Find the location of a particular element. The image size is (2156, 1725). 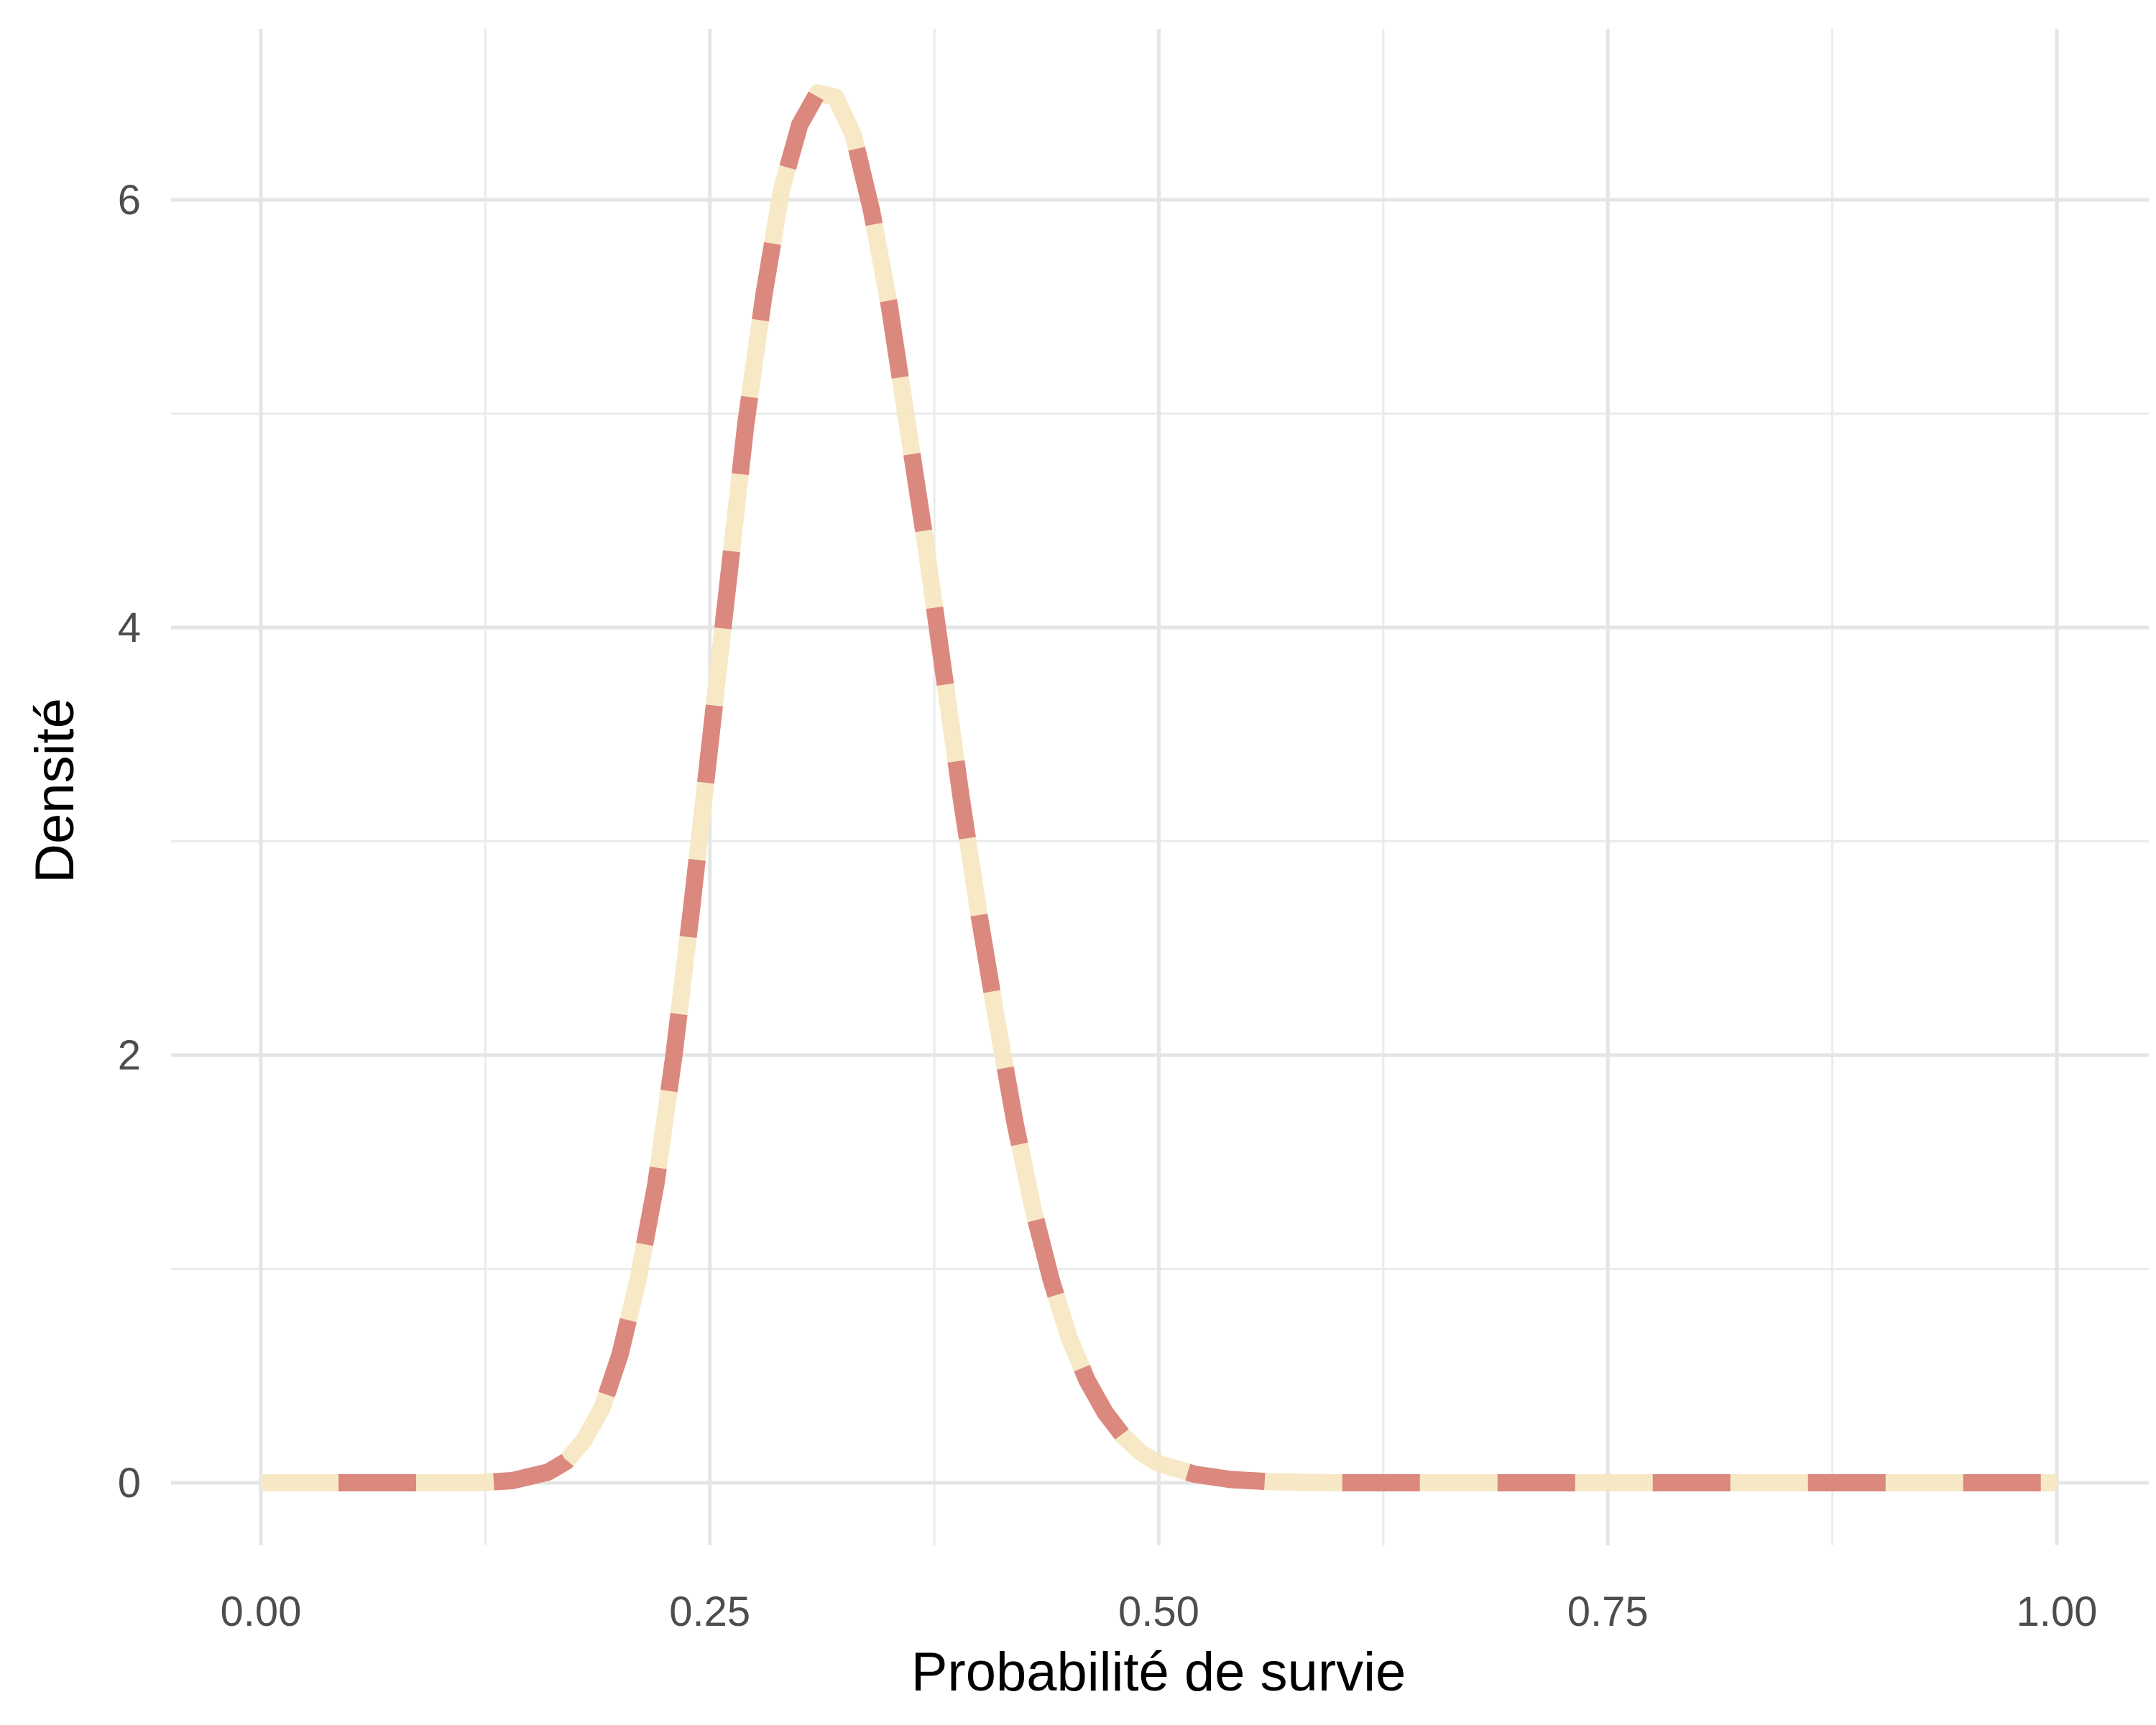

y-tick-label: 6 is located at coordinates (130, 200).